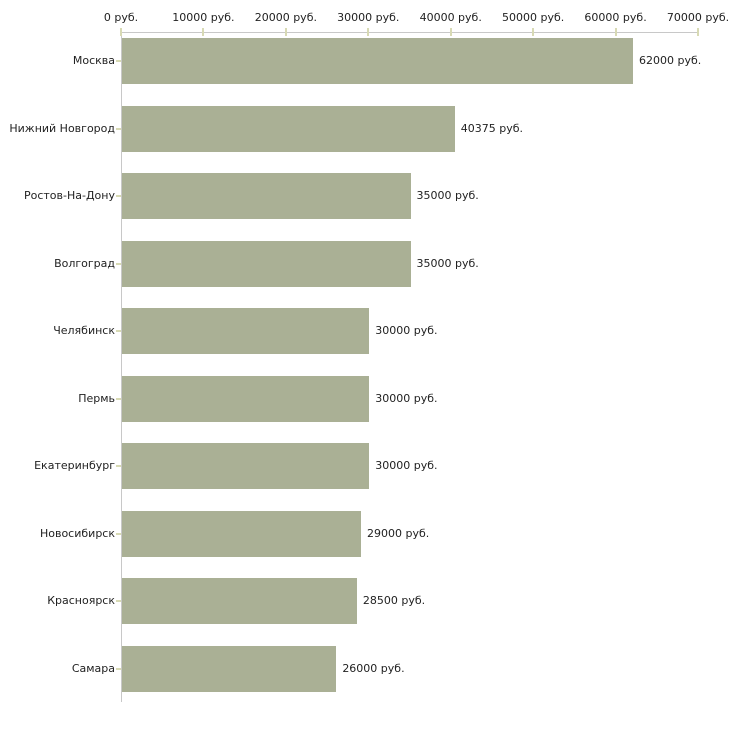 Image resolution: width=730 pixels, height=730 pixels. What do you see at coordinates (410, 32) in the screenshot?
I see `x-axis-line` at bounding box center [410, 32].